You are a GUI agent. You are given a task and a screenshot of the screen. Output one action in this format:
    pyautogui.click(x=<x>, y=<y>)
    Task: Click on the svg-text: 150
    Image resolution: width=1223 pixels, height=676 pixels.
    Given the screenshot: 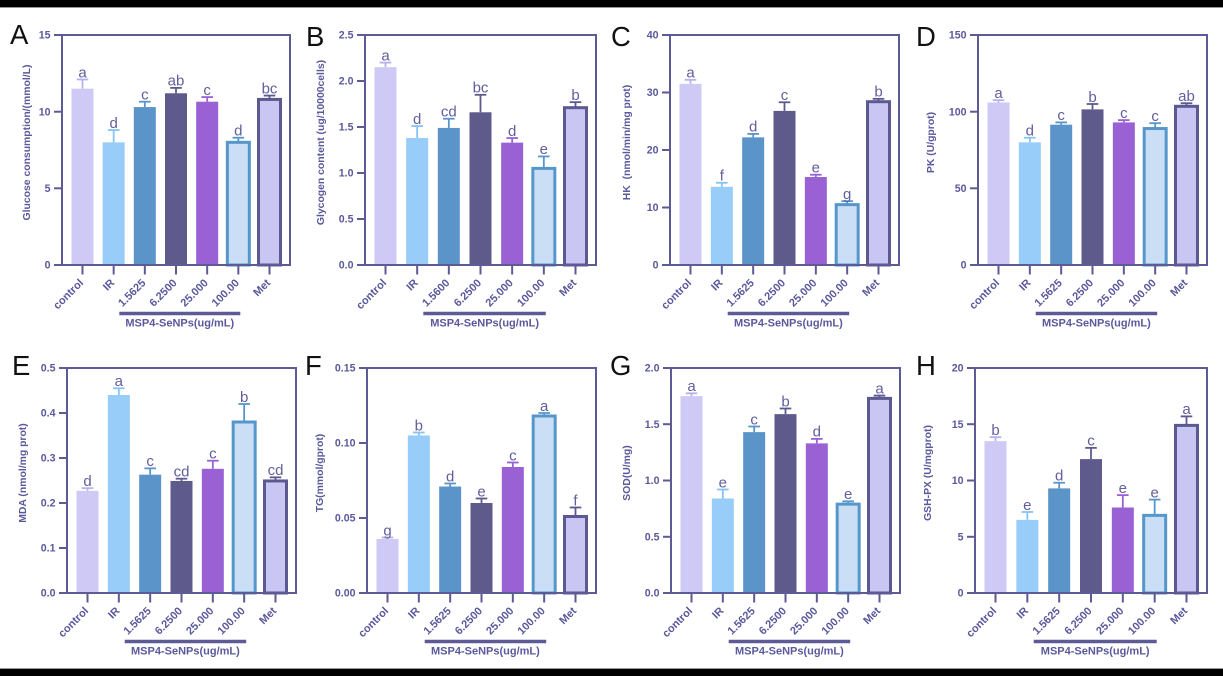 What is the action you would take?
    pyautogui.click(x=958, y=36)
    